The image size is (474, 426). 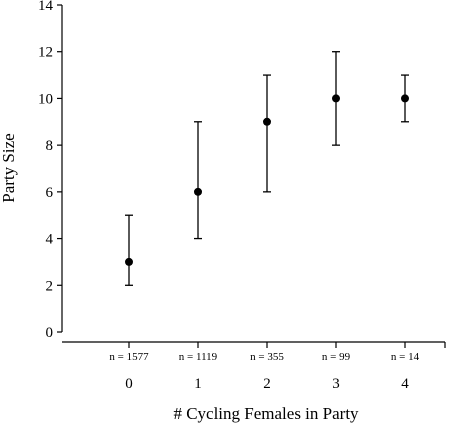 What do you see at coordinates (336, 384) in the screenshot?
I see `x-tick-label: 3` at bounding box center [336, 384].